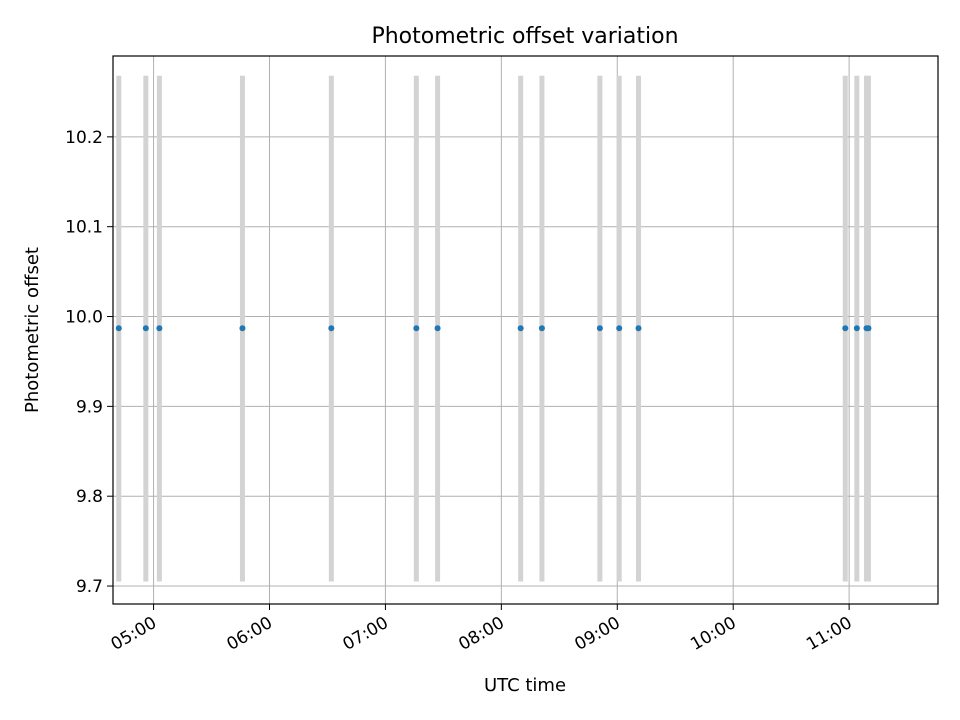  What do you see at coordinates (89, 587) in the screenshot?
I see `y-tick-label: 9.7` at bounding box center [89, 587].